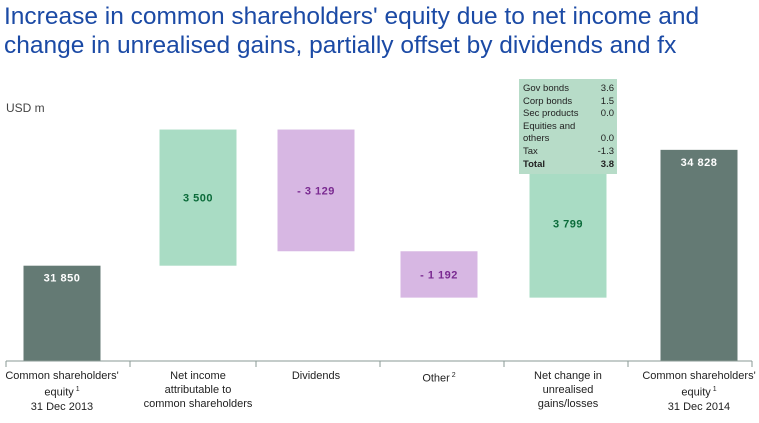 The height and width of the screenshot is (423, 759). What do you see at coordinates (568, 164) in the screenshot?
I see `breakdown-total-row: Total 3.8` at bounding box center [568, 164].